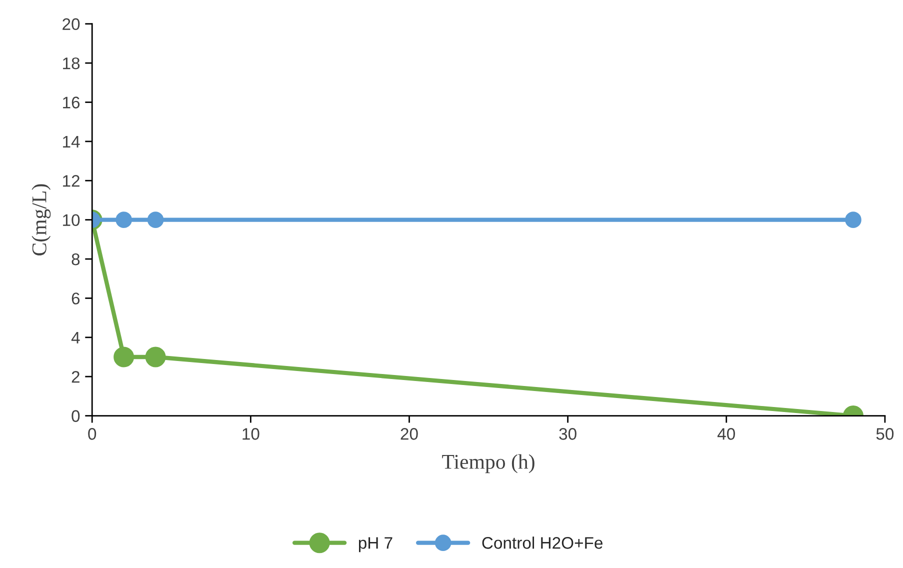 The height and width of the screenshot is (568, 903). Describe the element at coordinates (75, 338) in the screenshot. I see `y-tick-label: 4` at that location.